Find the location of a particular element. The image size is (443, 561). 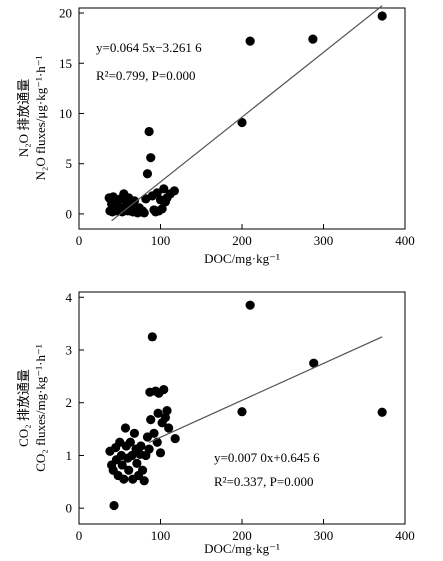

regression-equation: y=0.007 0x+0.645 6 is located at coordinates (267, 457).